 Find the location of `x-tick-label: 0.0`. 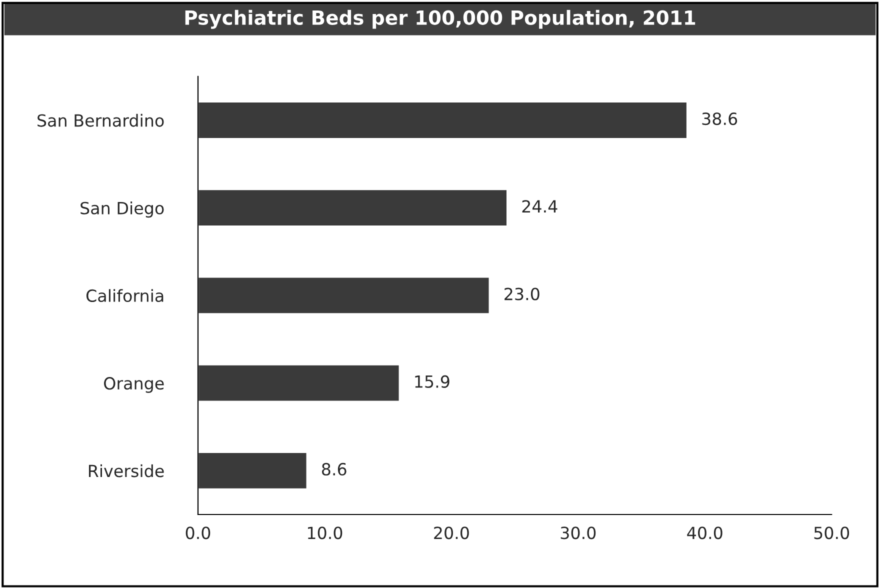

x-tick-label: 0.0 is located at coordinates (198, 533).